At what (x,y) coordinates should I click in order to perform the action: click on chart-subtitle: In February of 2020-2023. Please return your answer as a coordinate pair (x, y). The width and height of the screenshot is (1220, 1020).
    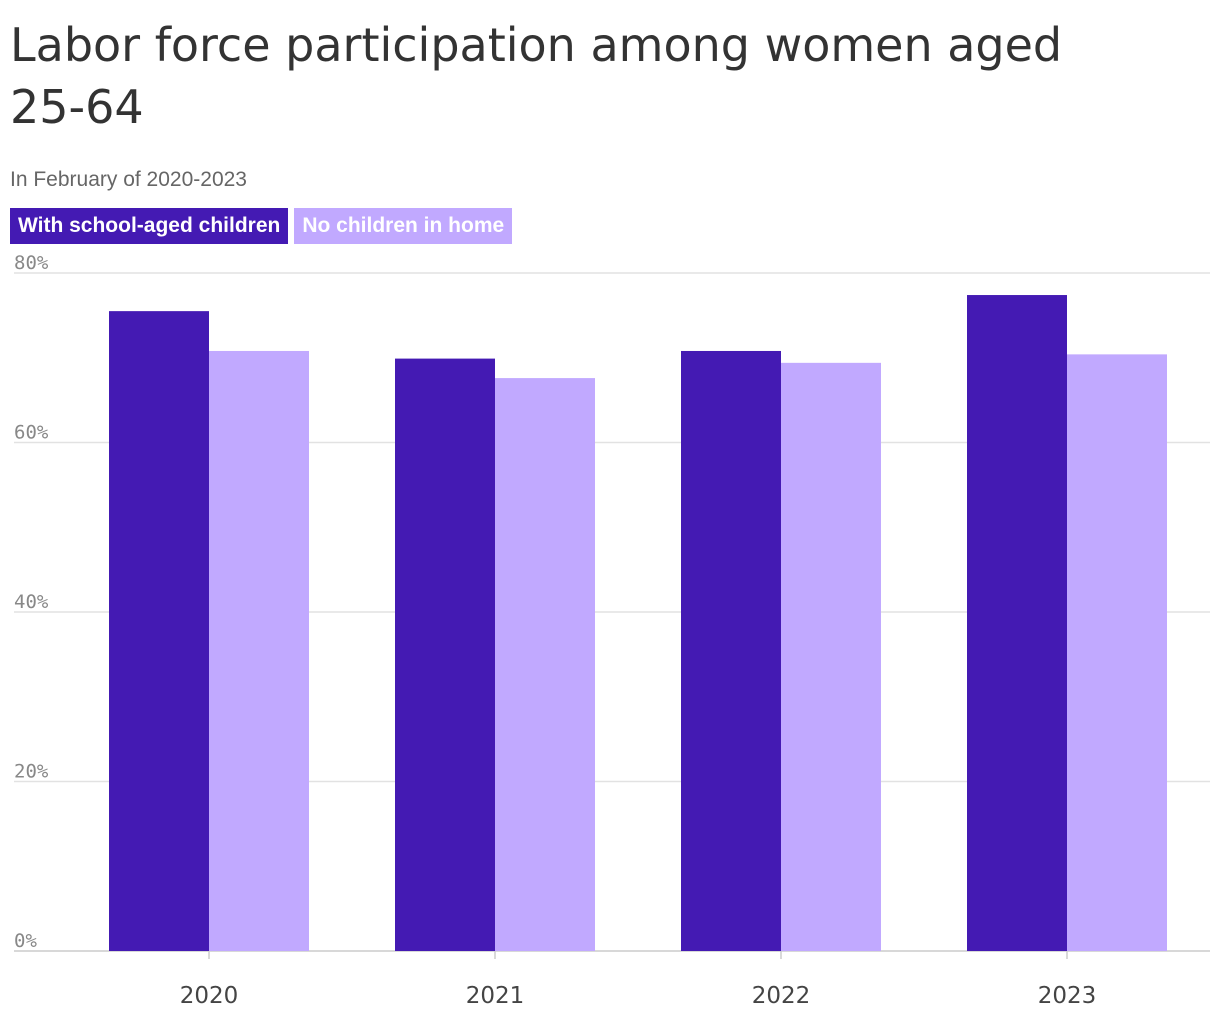
    Looking at the image, I should click on (128, 179).